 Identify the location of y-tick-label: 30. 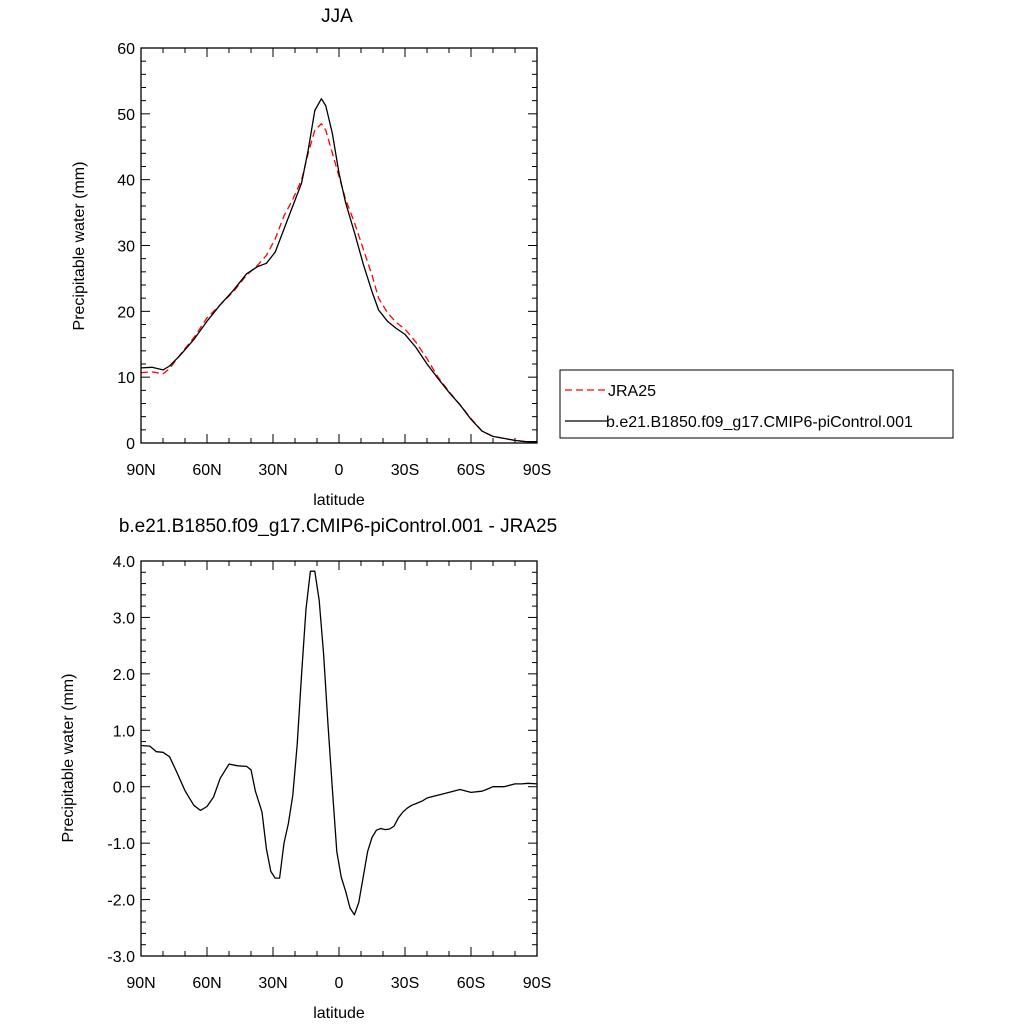
(126, 247).